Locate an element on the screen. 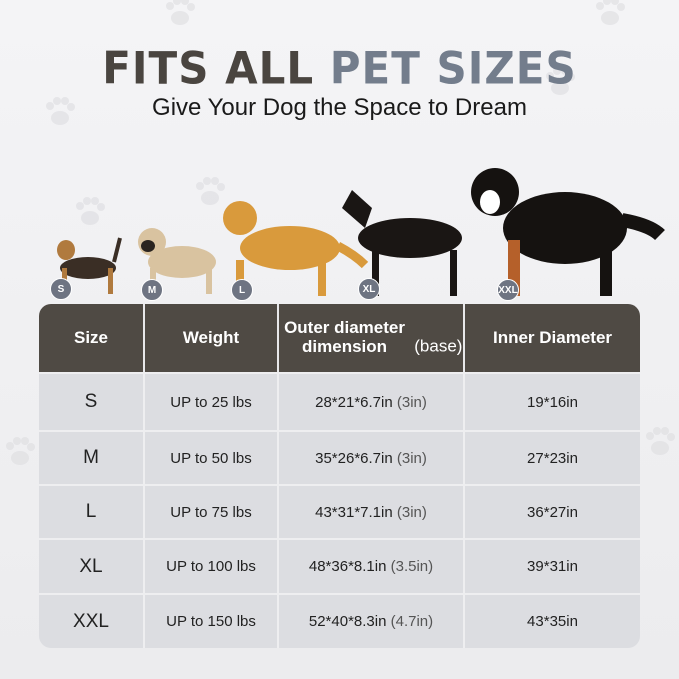  cell-inner: 36*27in is located at coordinates (552, 511).